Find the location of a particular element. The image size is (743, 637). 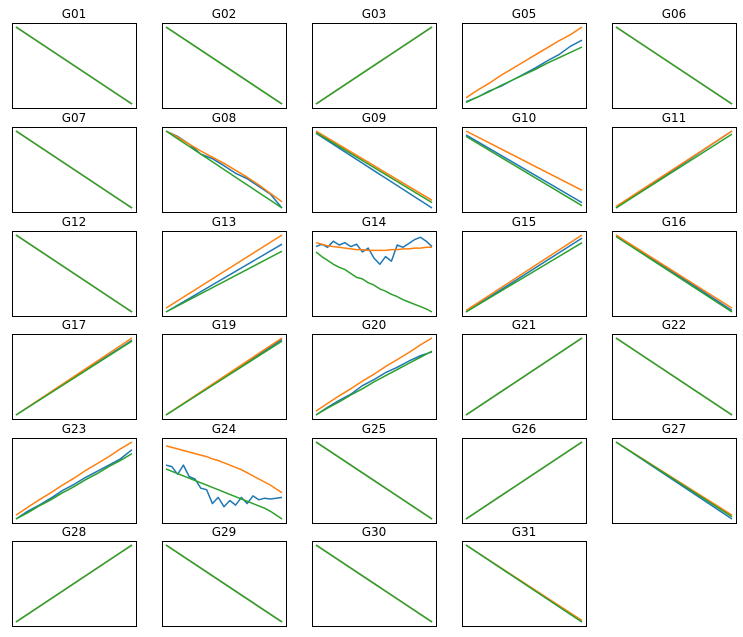

subplot-g05: G05 is located at coordinates (524, 58).